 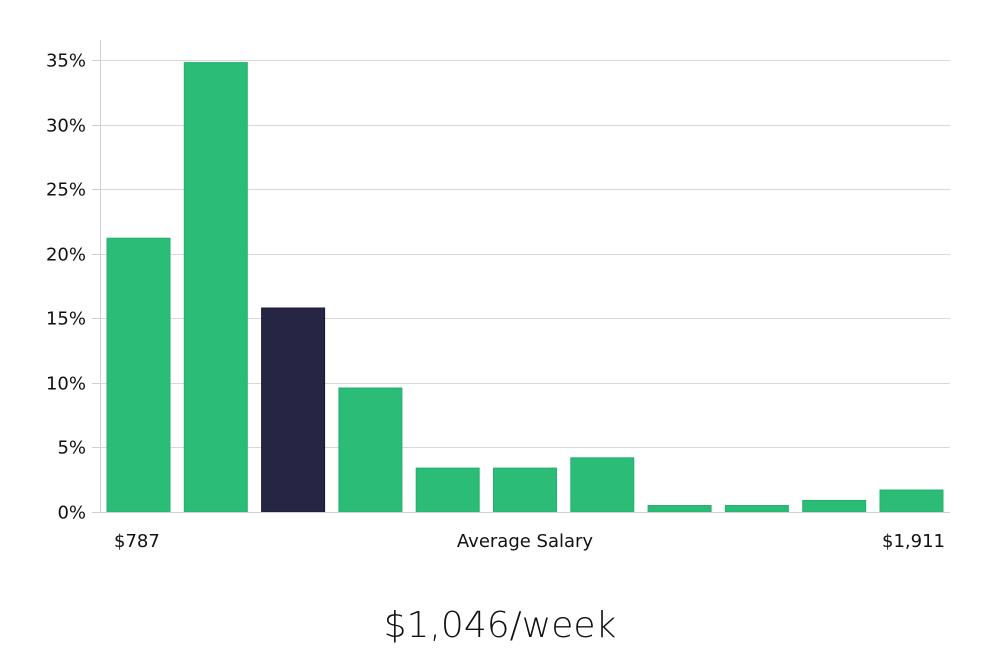 What do you see at coordinates (66, 61) in the screenshot?
I see `y-tick-label: 35%` at bounding box center [66, 61].